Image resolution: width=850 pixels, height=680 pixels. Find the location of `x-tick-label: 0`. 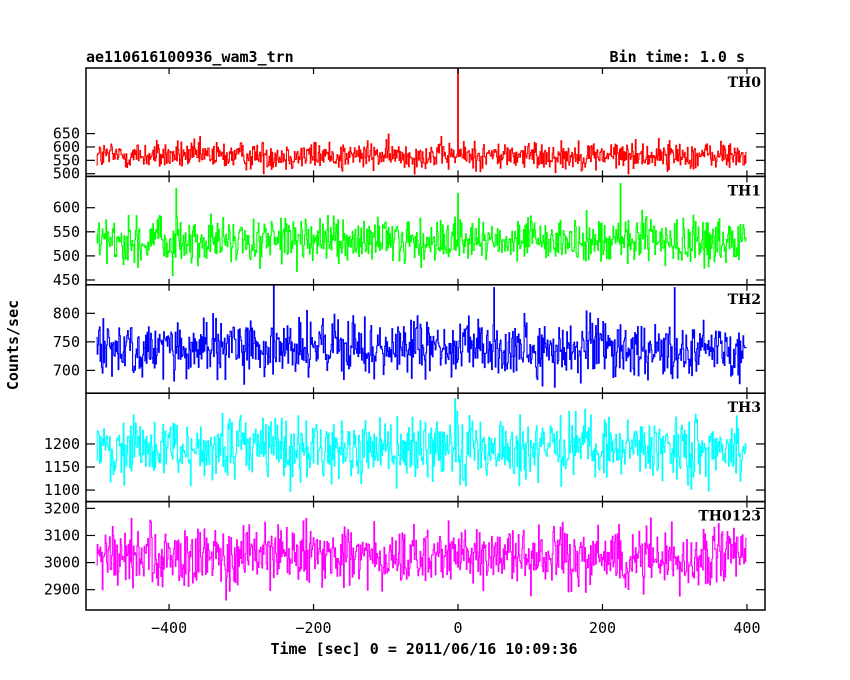

x-tick-label: 0 is located at coordinates (457, 628).